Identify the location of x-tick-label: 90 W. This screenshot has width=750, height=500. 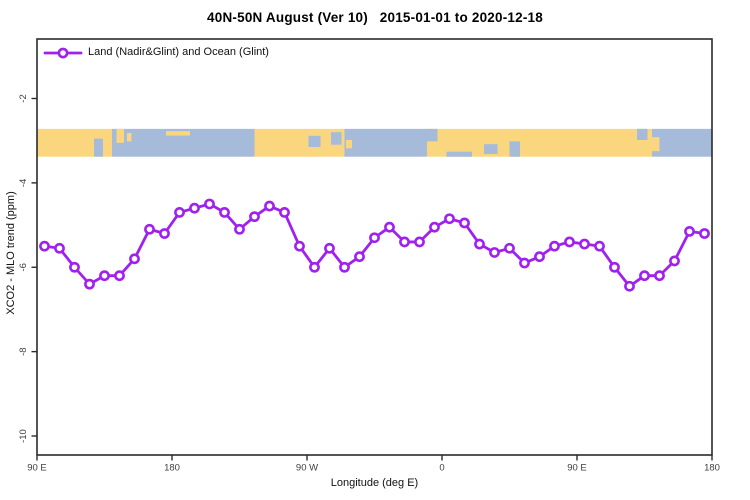
(307, 468).